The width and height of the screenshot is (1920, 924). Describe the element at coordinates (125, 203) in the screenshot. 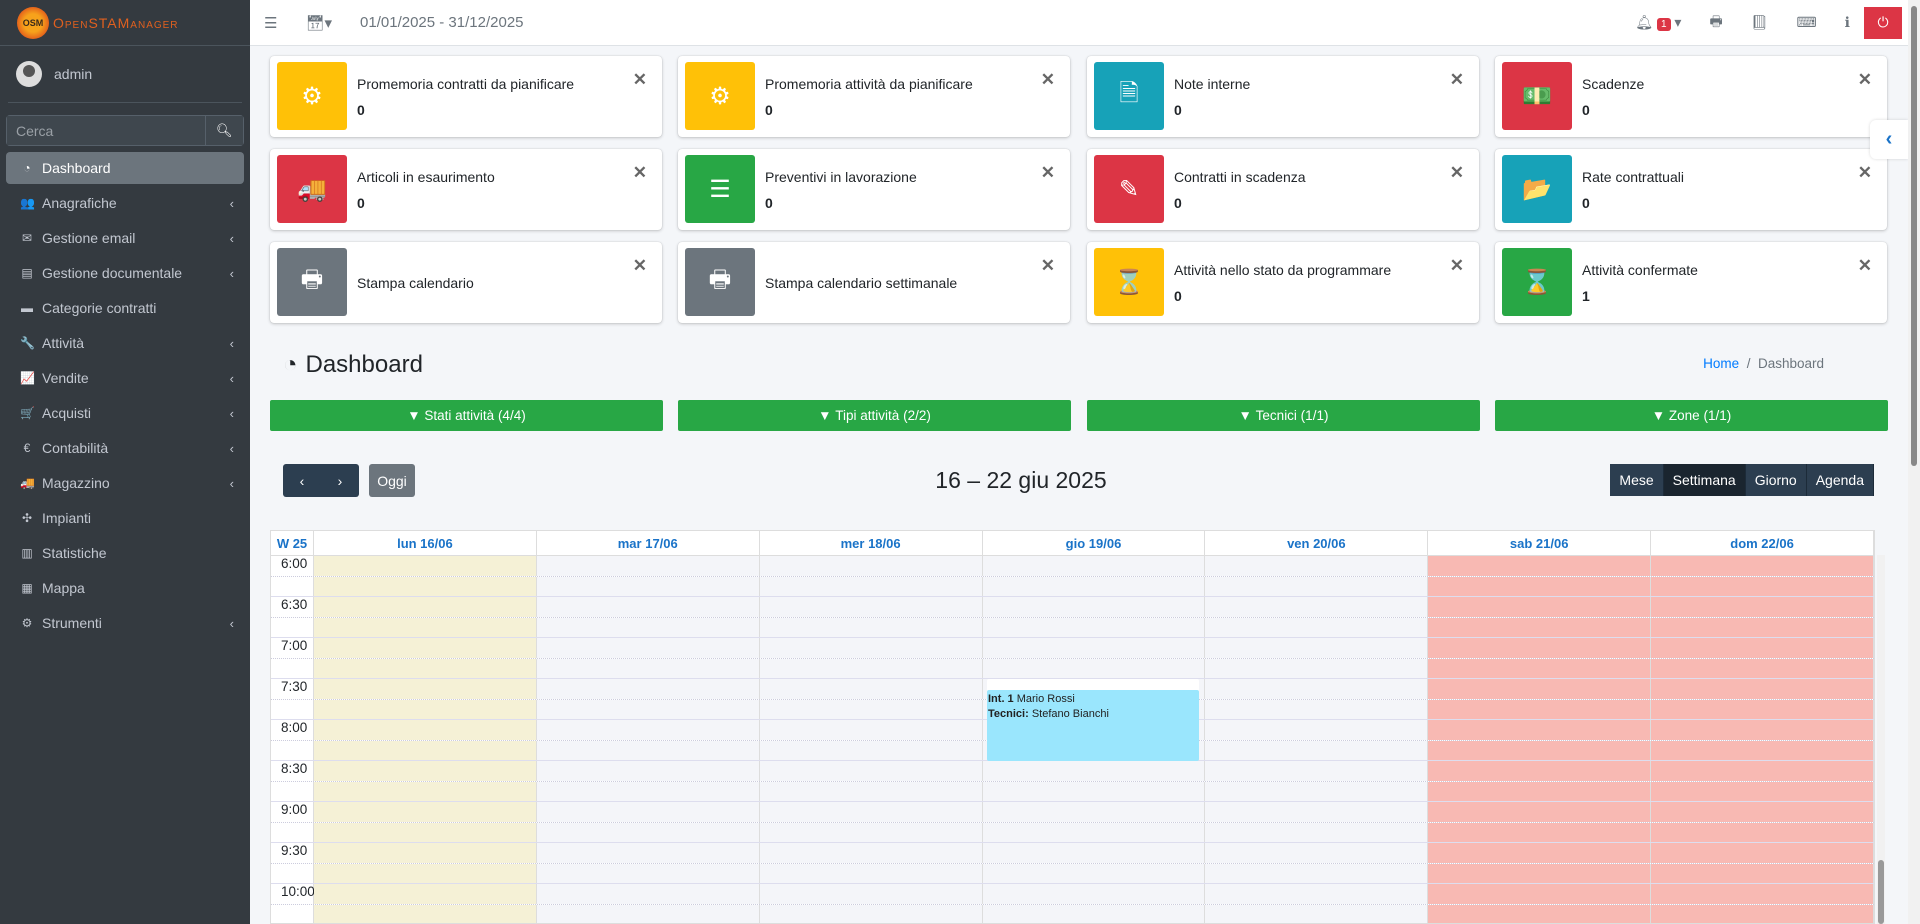

I see `sidebar-item-anagrafiche: 👥 Anagrafiche ‹` at that location.